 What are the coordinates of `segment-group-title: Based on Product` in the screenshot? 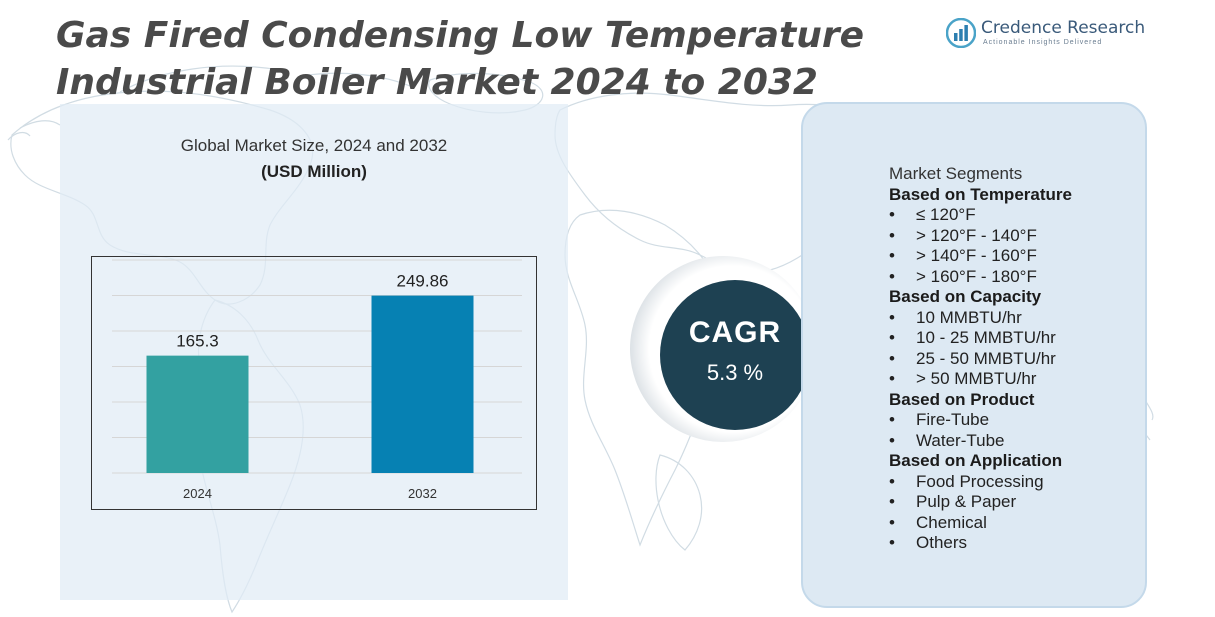 It's located at (962, 399).